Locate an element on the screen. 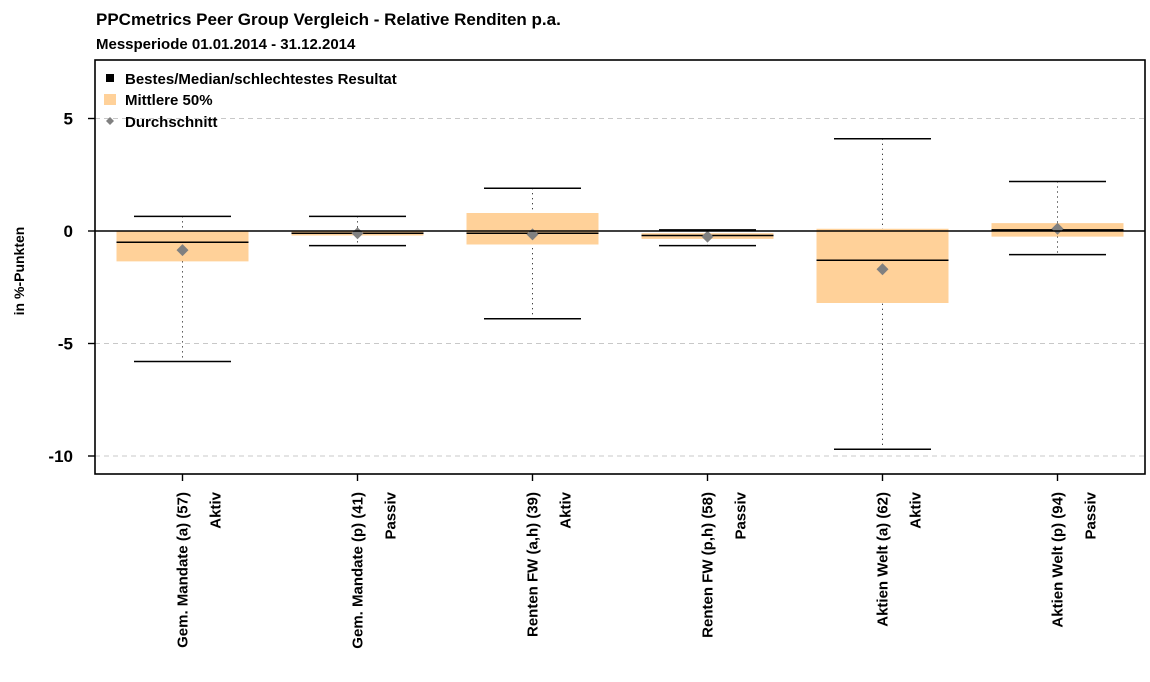  category-label: Gem. Mandate (a) (57) is located at coordinates (183, 570).